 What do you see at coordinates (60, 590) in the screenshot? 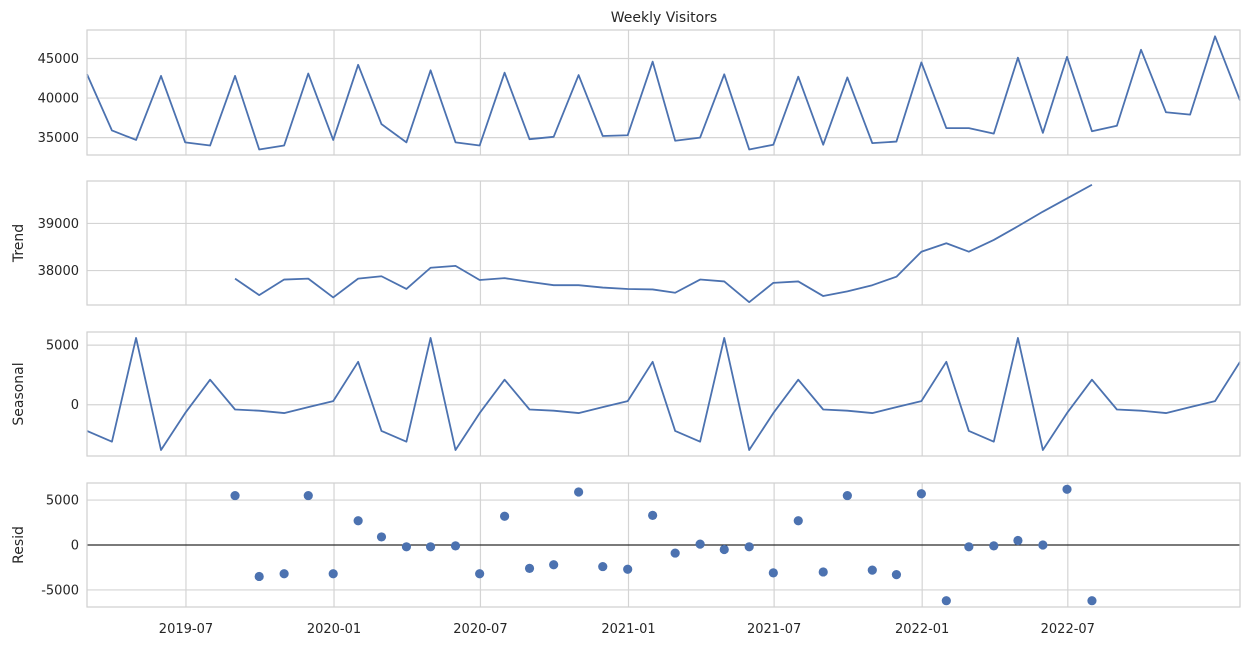
I see `y-tick-label: -5000` at bounding box center [60, 590].